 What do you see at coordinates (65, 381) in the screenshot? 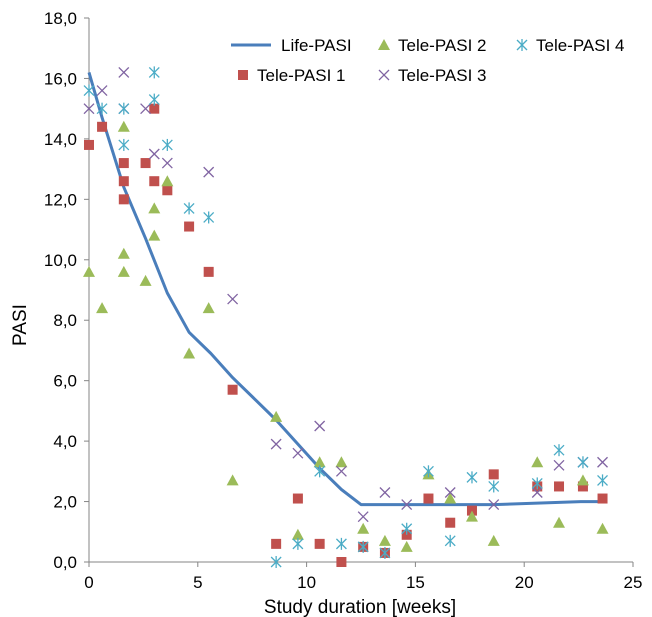
I see `y-tick-label: 6,0` at bounding box center [65, 381].